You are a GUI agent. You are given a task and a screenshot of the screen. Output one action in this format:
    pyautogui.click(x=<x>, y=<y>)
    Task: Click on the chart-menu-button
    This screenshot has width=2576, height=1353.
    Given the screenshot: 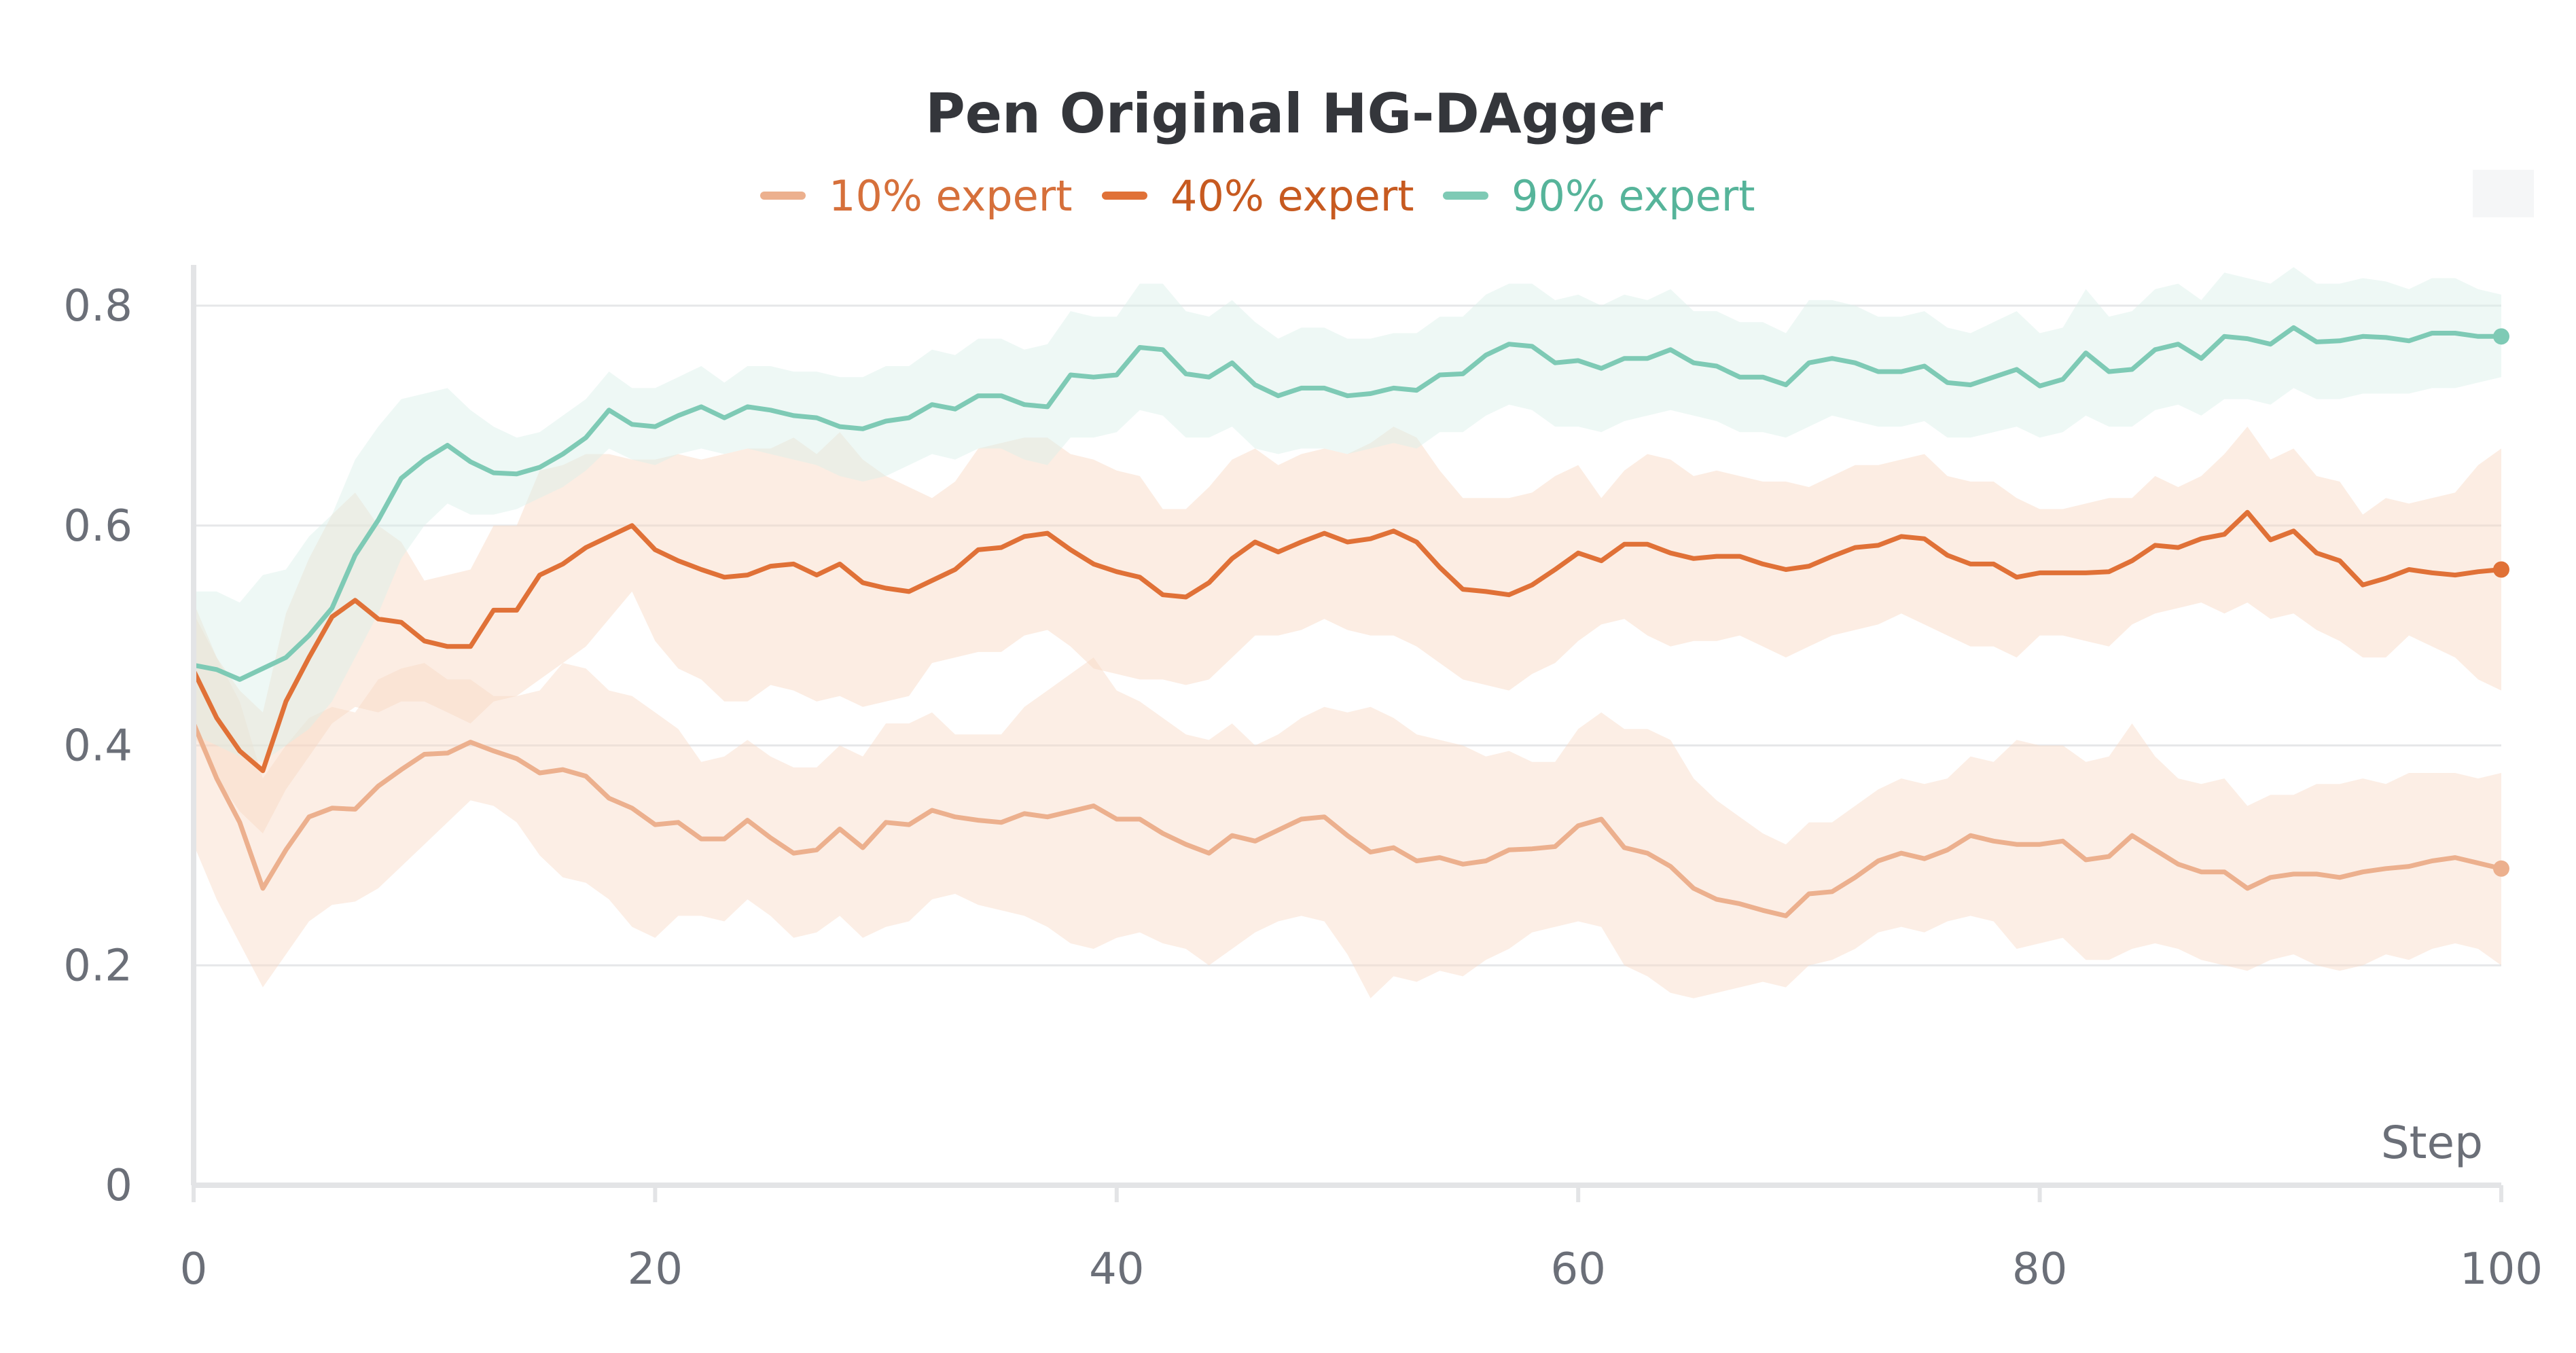 What is the action you would take?
    pyautogui.click(x=2503, y=193)
    